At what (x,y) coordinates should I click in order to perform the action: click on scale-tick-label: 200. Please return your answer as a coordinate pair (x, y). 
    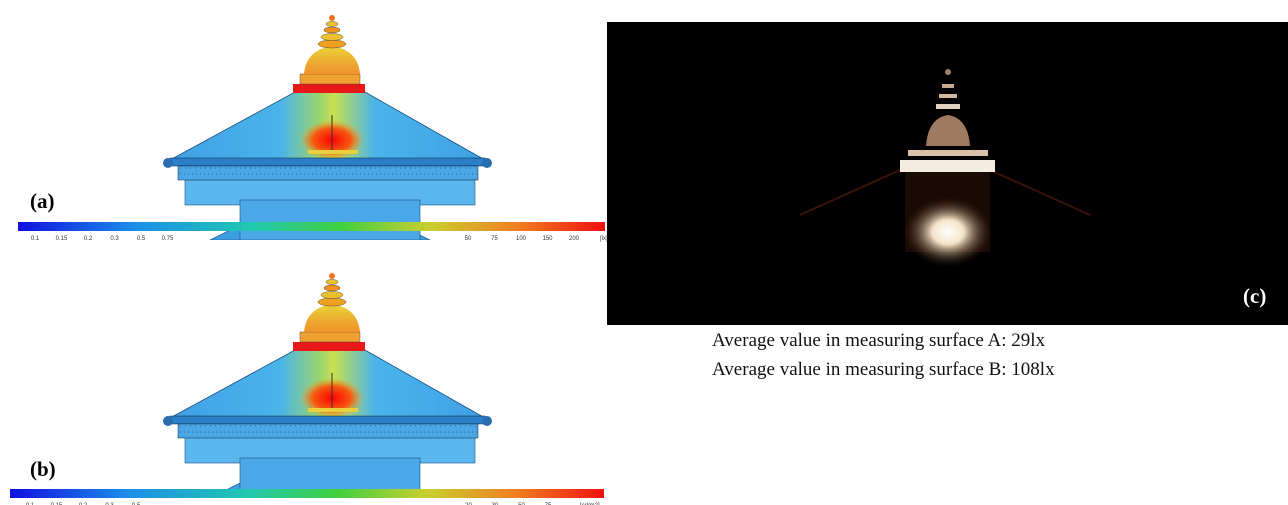
    Looking at the image, I should click on (574, 239).